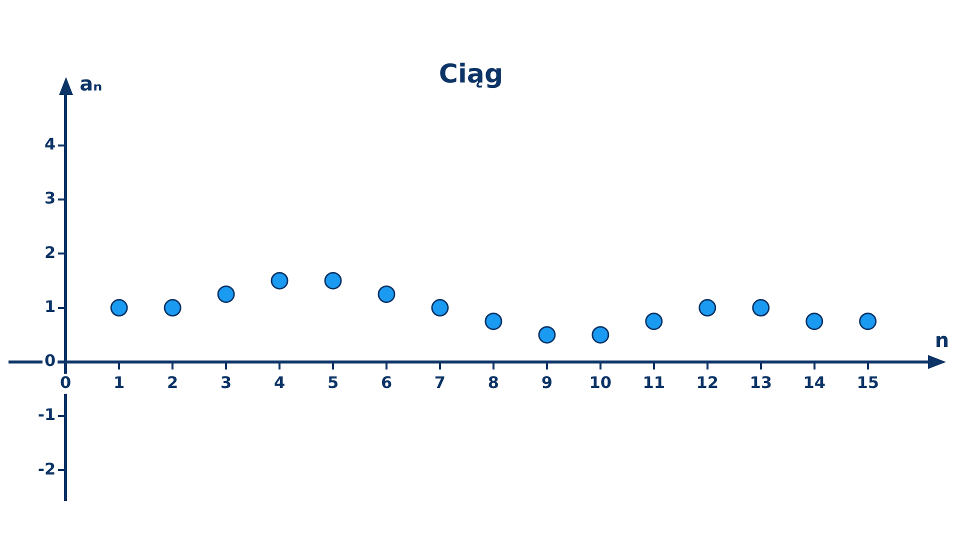 The image size is (960, 540). What do you see at coordinates (47, 468) in the screenshot?
I see `y-tick-label: -2` at bounding box center [47, 468].